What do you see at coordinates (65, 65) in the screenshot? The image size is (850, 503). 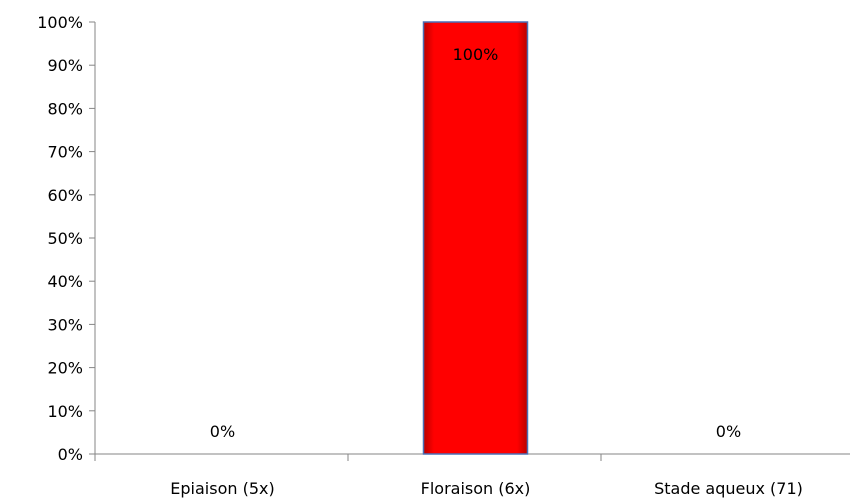 I see `y-tick-label: 90%` at bounding box center [65, 65].